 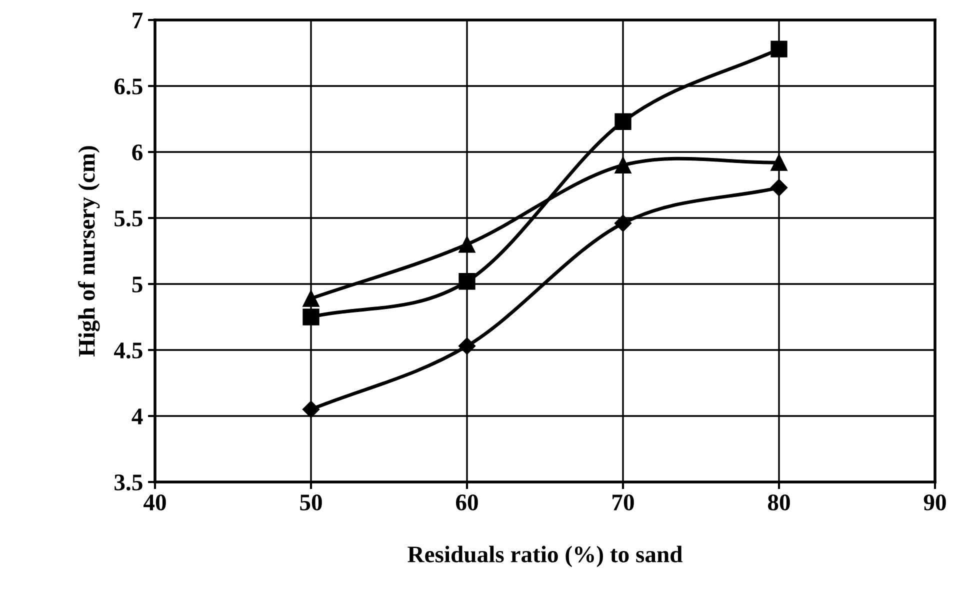 I want to click on y-tick-label: 5.5, so click(x=128, y=218).